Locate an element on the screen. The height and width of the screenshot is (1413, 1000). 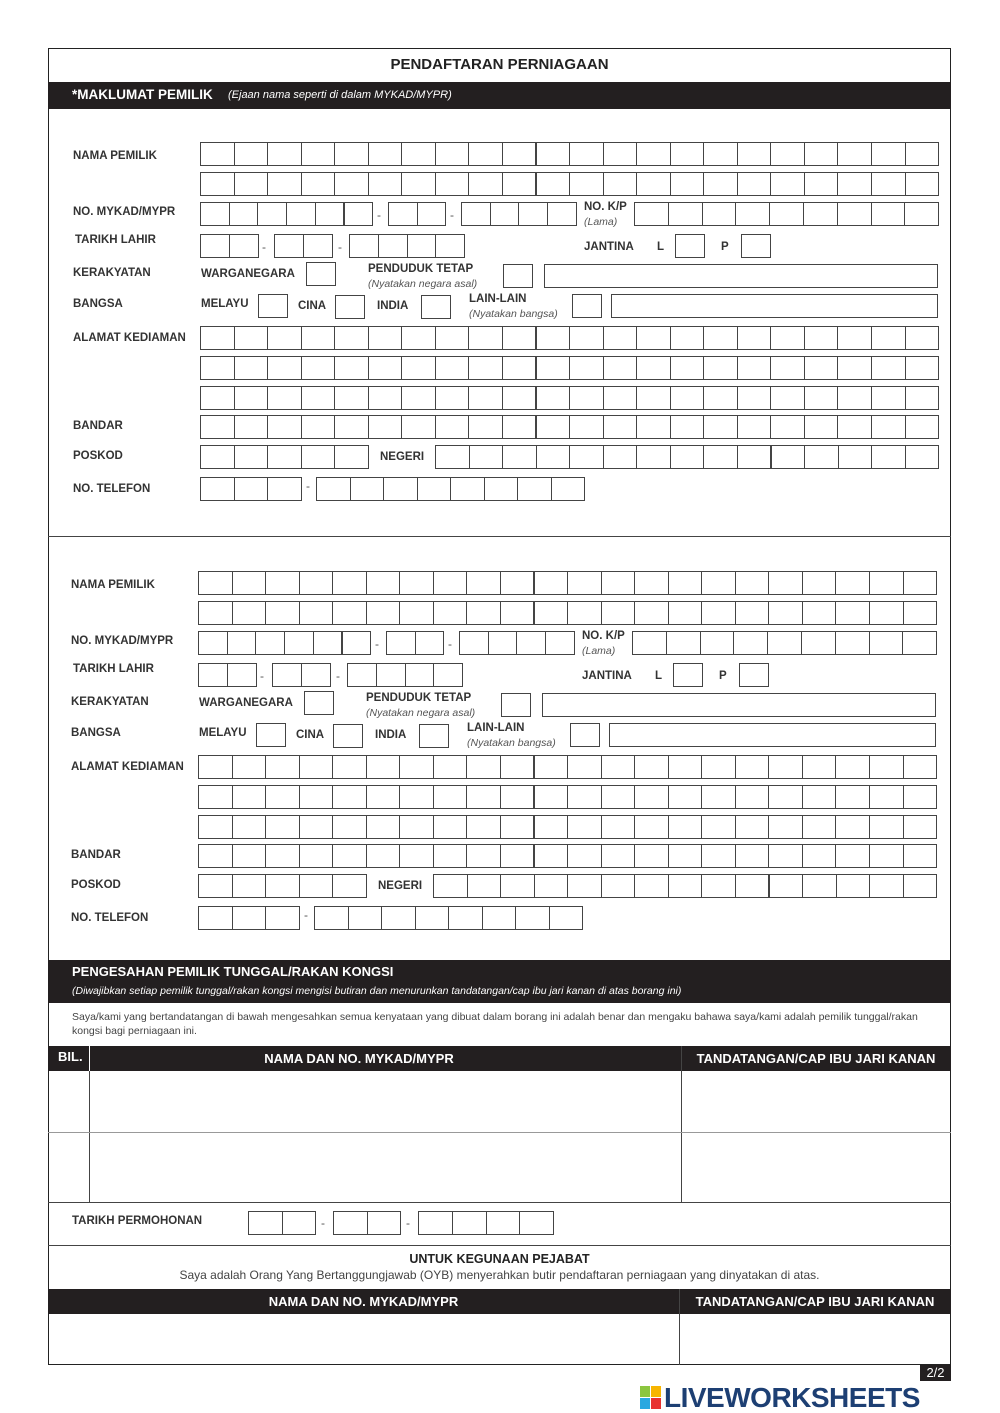
india-box is located at coordinates (434, 736).